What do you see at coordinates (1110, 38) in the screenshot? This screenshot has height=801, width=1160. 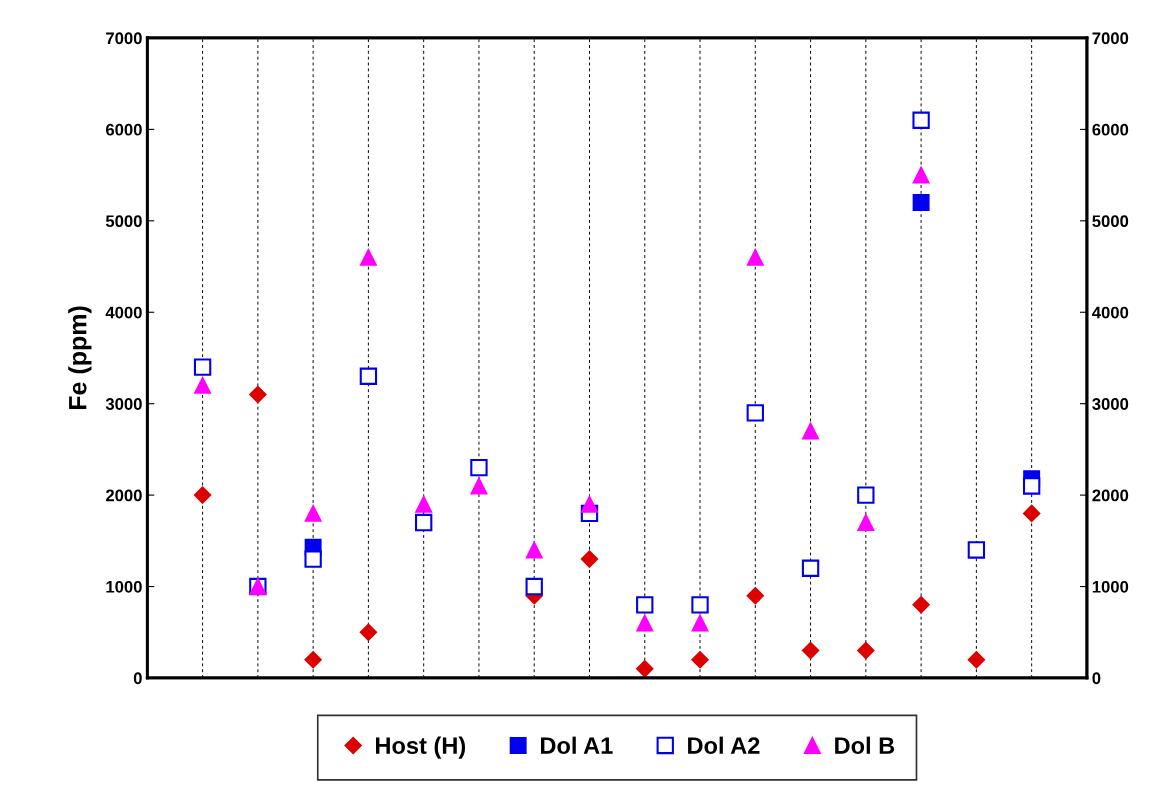 I see `y2-tick-label: 7000` at bounding box center [1110, 38].